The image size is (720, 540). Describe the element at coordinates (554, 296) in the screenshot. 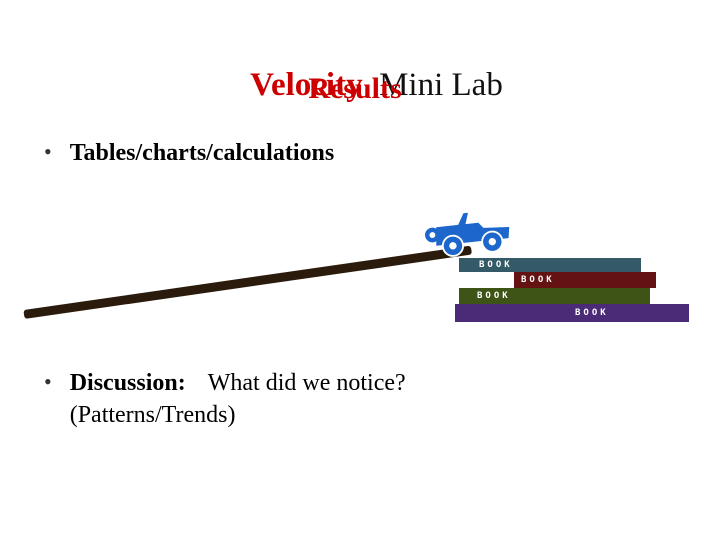

I see `book-third: BOOK` at that location.